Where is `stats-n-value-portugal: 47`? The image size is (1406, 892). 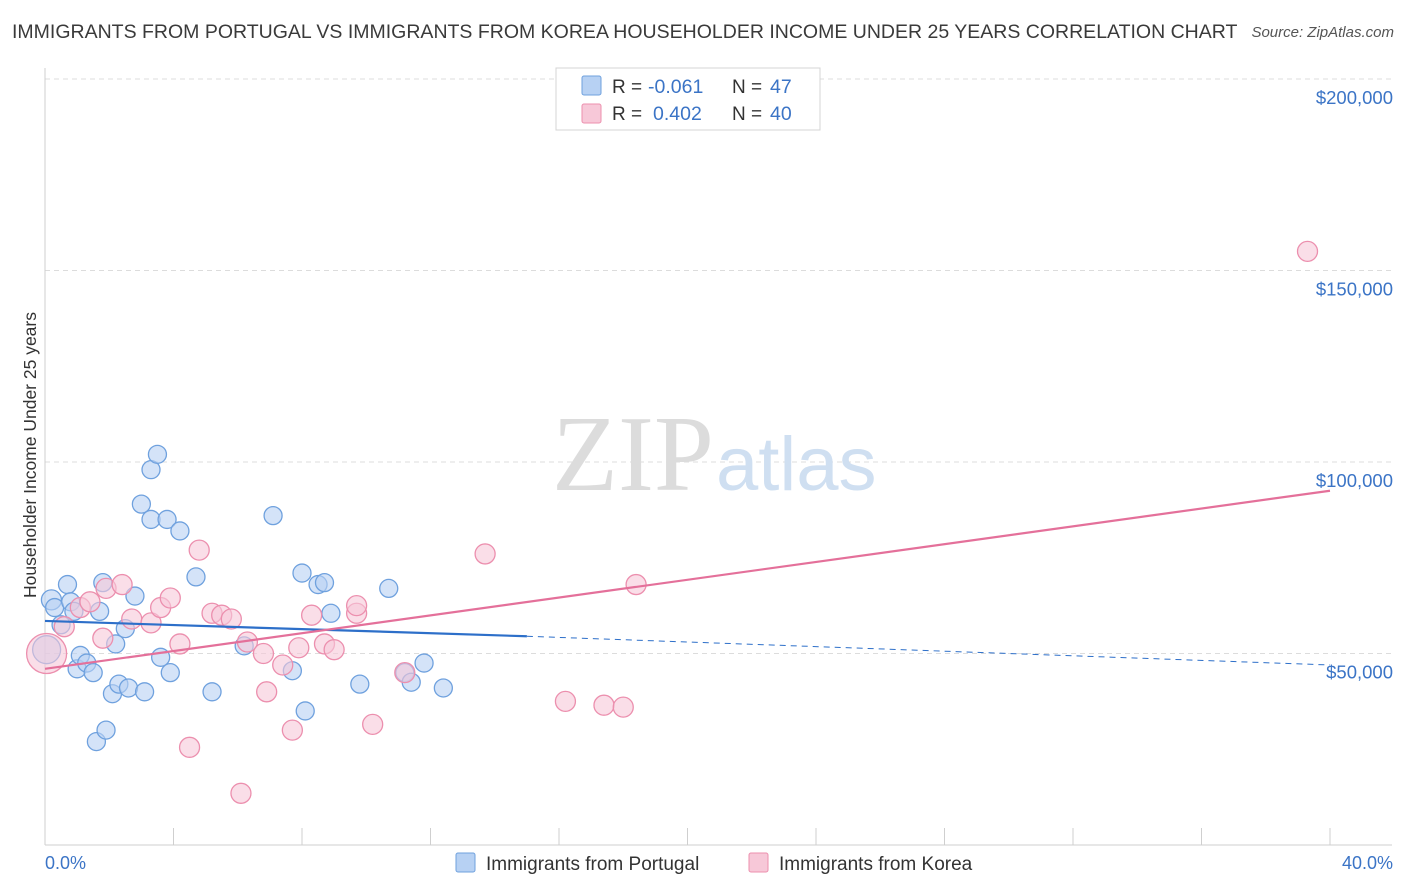 stats-n-value-portugal: 47 is located at coordinates (781, 87).